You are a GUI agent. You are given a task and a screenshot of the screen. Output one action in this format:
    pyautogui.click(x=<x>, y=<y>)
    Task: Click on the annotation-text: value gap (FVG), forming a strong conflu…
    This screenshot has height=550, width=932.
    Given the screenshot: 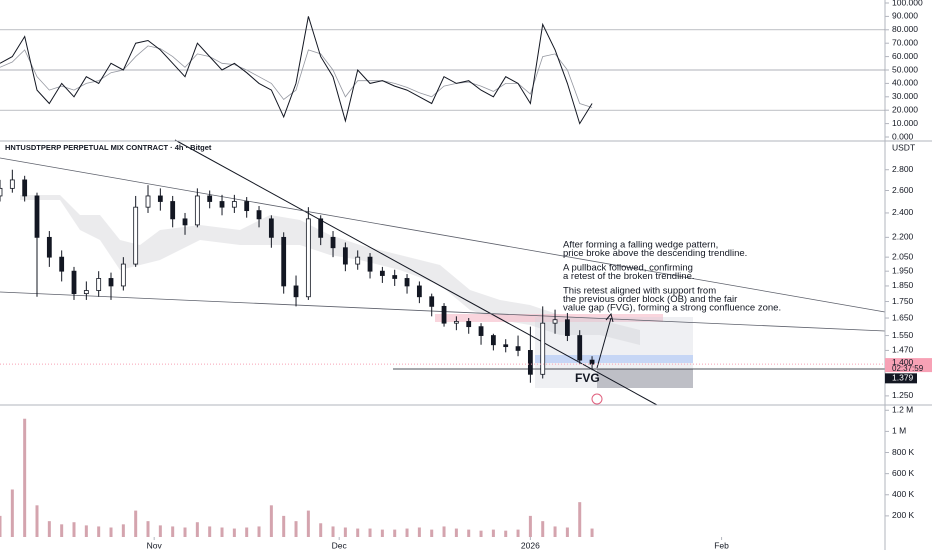 What is the action you would take?
    pyautogui.click(x=672, y=308)
    